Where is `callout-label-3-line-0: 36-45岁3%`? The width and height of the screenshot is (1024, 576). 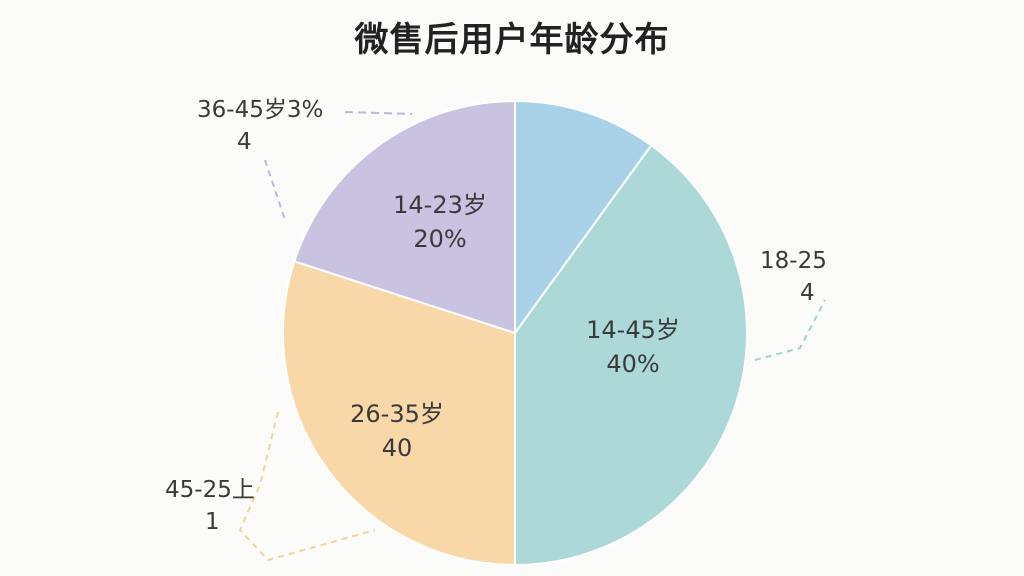
callout-label-3-line-0: 36-45岁3% is located at coordinates (260, 110).